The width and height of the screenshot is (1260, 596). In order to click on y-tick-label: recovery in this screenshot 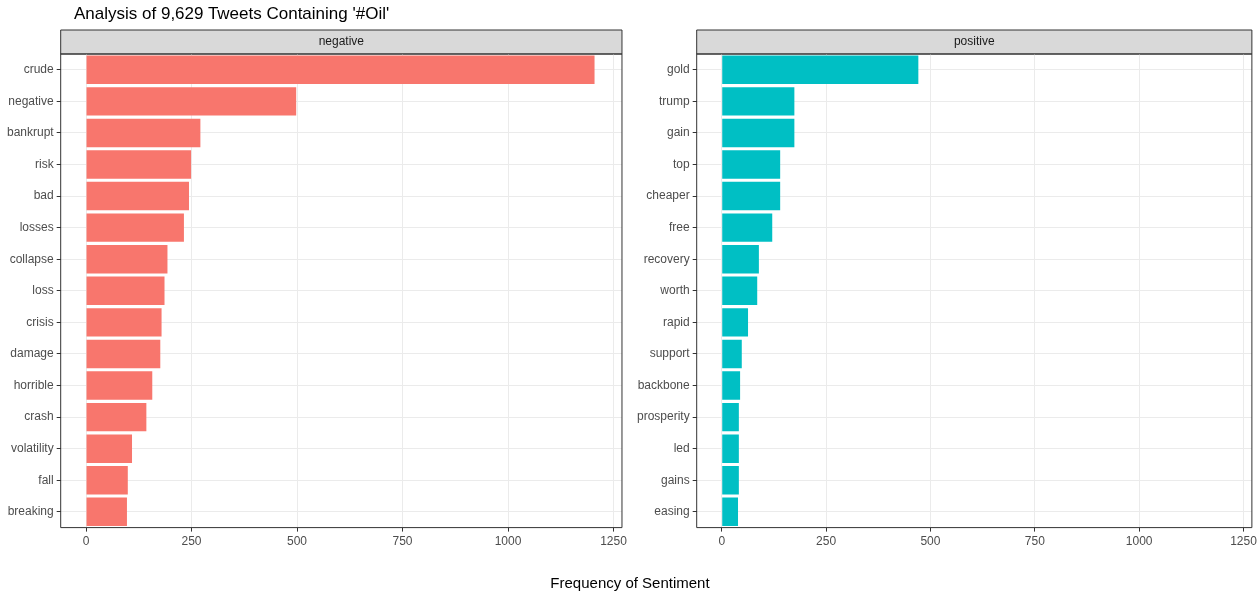, I will do `click(666, 258)`.